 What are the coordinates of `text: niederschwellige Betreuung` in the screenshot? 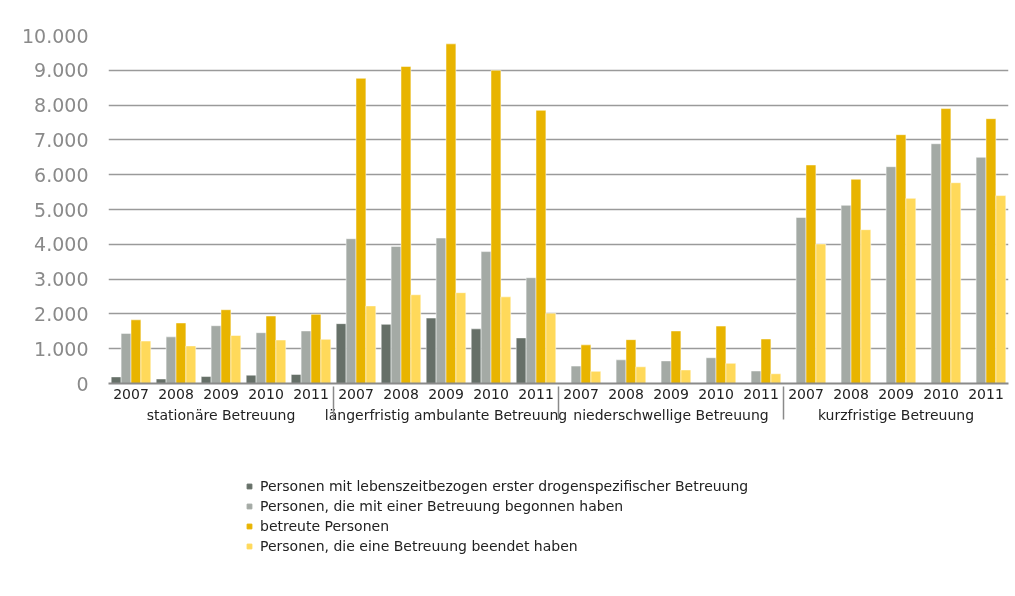 It's located at (671, 414).